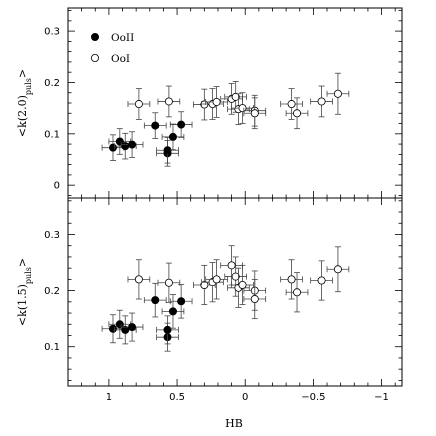  What do you see at coordinates (313, 397) in the screenshot?
I see `x-tick-label: −0.5` at bounding box center [313, 397].